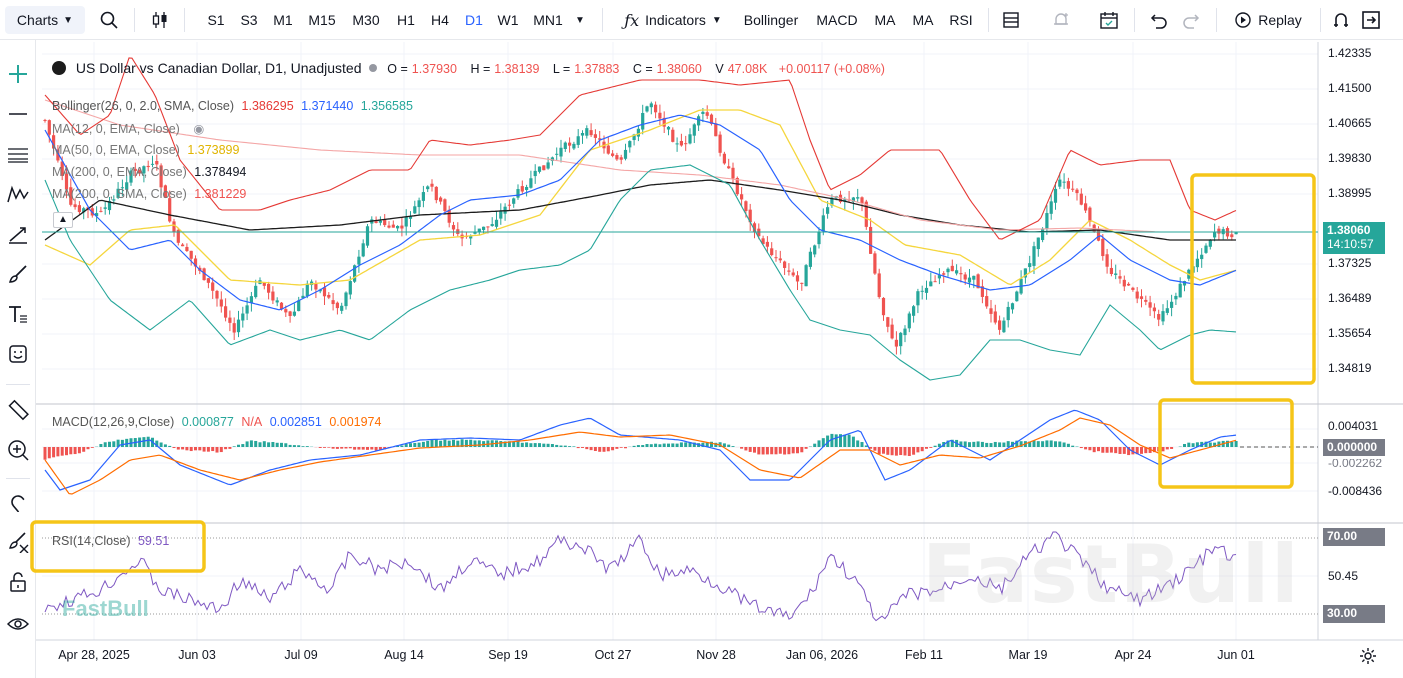 Image resolution: width=1403 pixels, height=678 pixels. Describe the element at coordinates (112, 541) in the screenshot. I see `legend-rsi: RSI(14,Close) 59.51` at that location.